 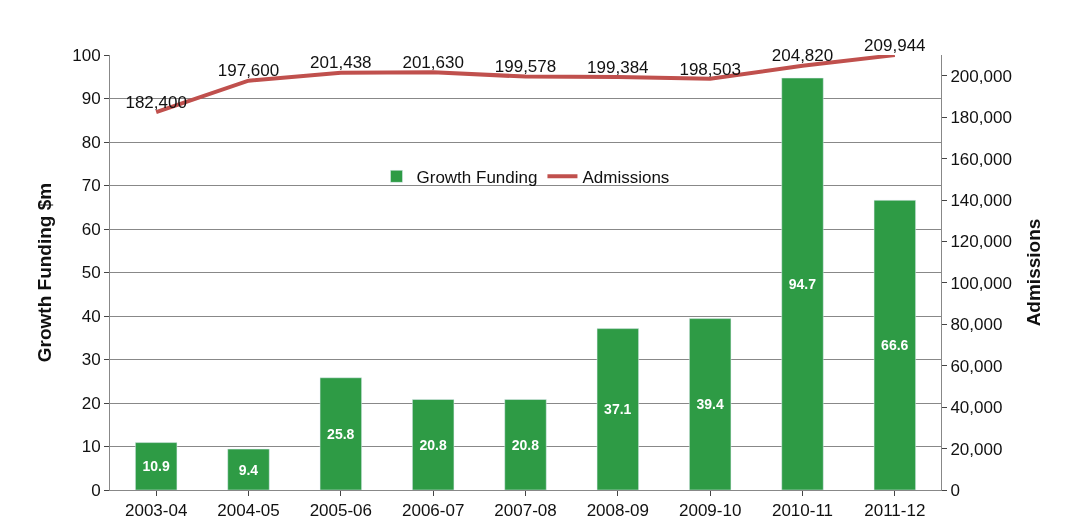 What do you see at coordinates (91, 316) in the screenshot?
I see `y-tick-label: 40` at bounding box center [91, 316].